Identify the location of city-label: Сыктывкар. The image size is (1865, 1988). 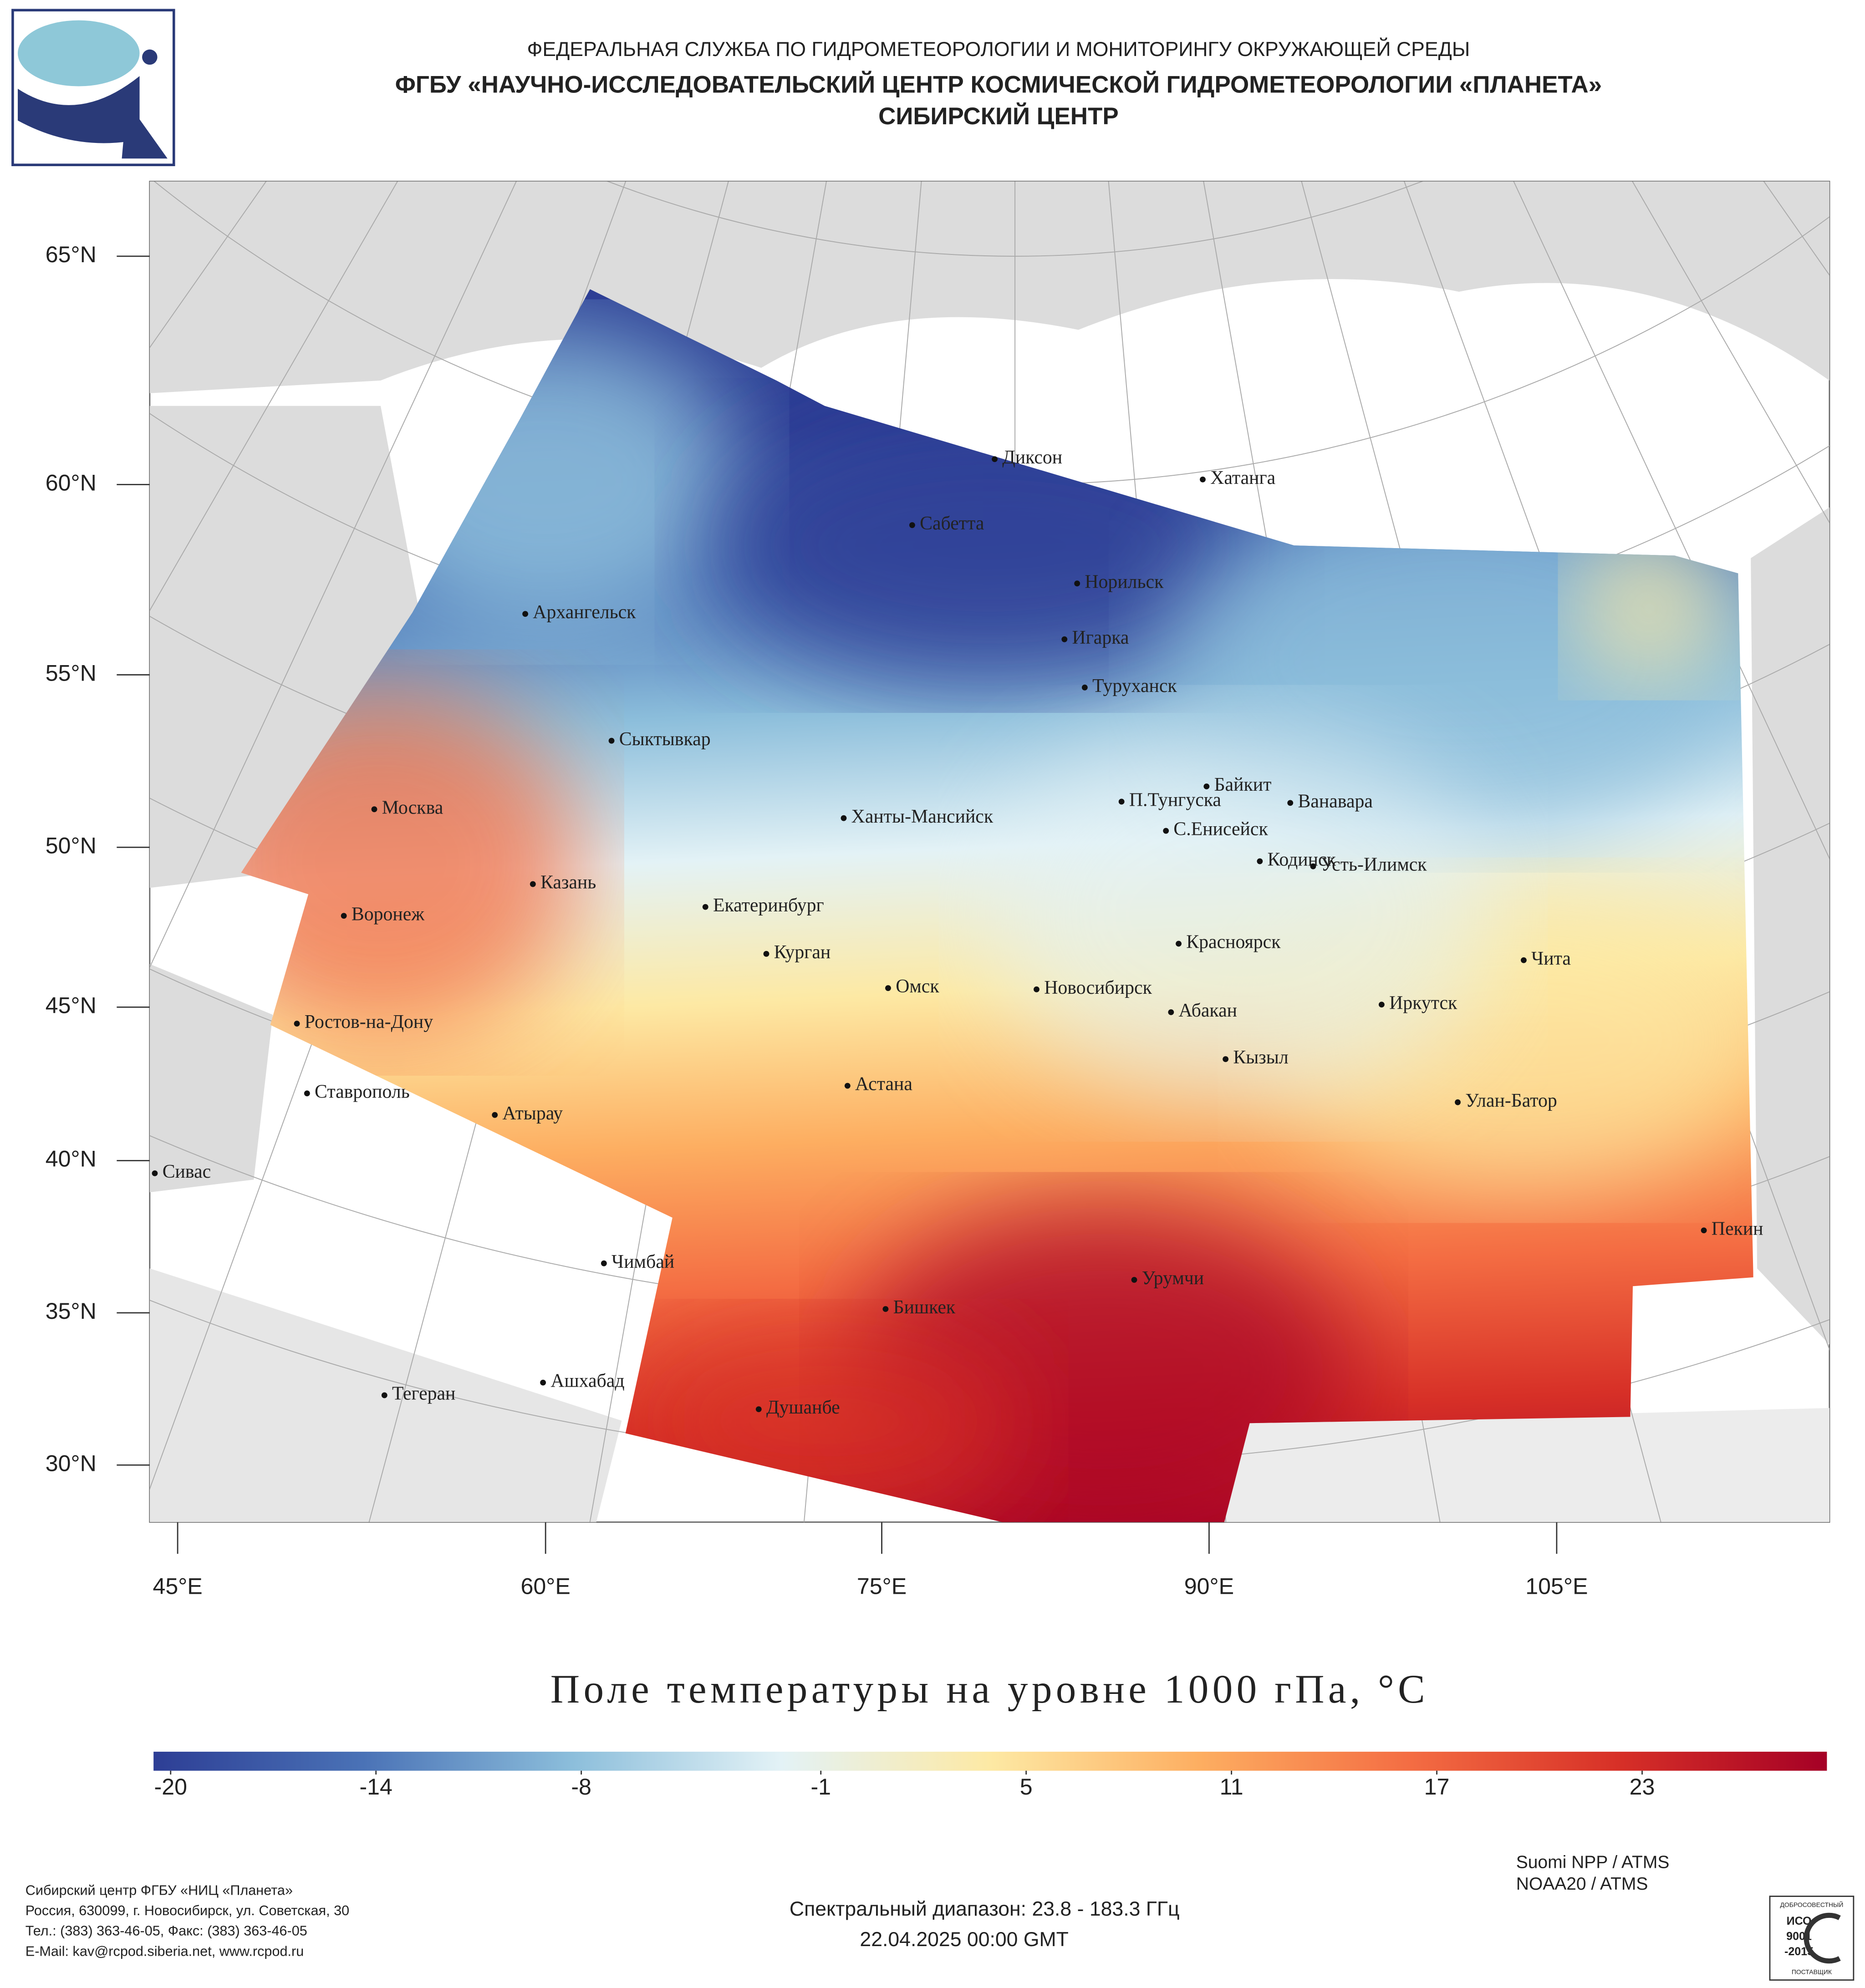
(665, 739).